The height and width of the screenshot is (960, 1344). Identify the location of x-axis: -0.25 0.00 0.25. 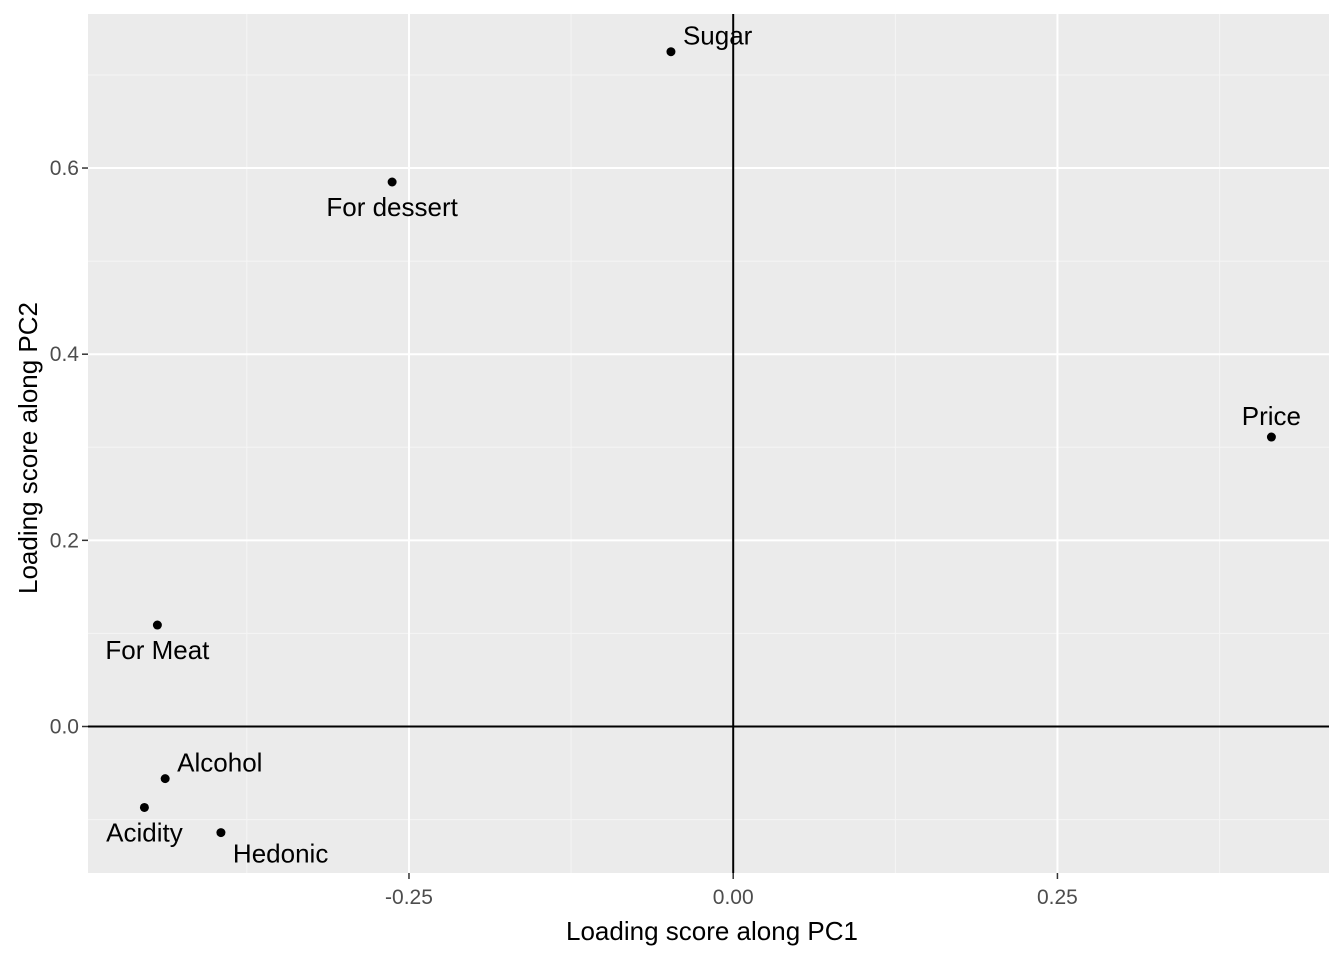
(731, 891).